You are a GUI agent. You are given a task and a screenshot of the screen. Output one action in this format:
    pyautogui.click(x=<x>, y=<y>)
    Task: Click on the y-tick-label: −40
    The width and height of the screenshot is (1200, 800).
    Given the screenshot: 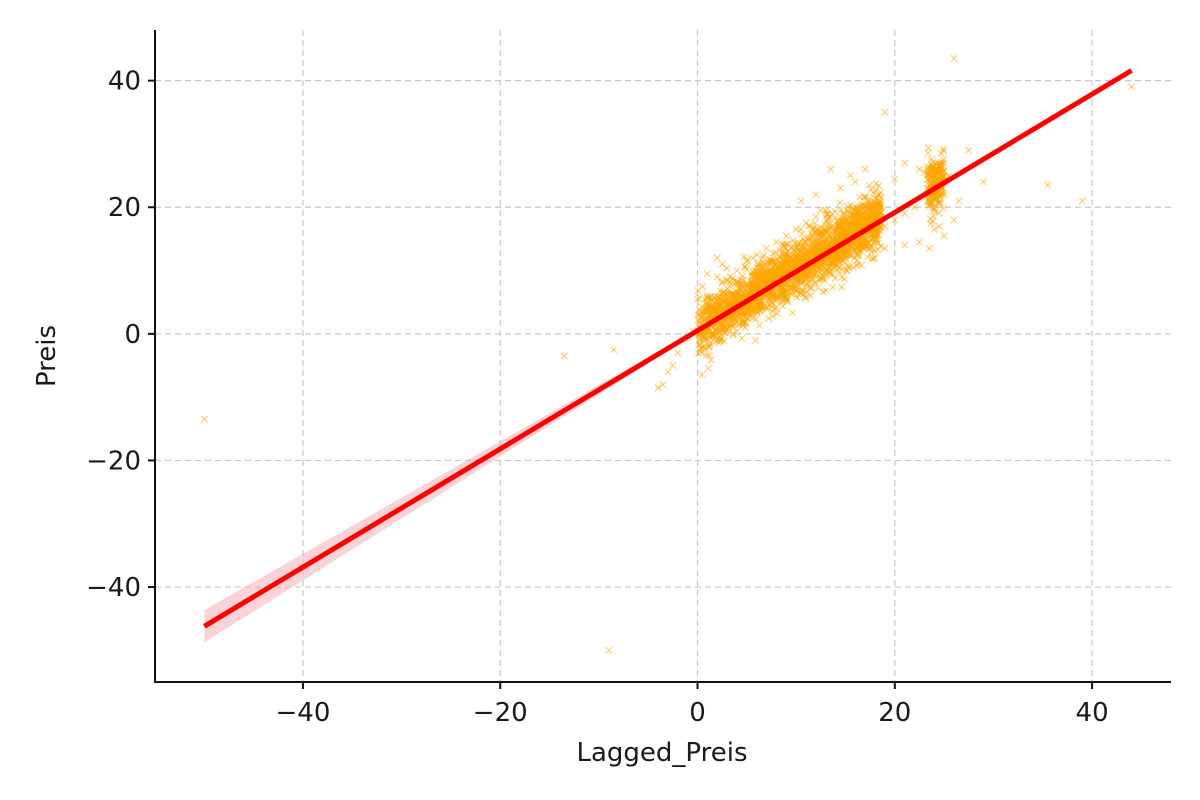 What is the action you would take?
    pyautogui.click(x=113, y=588)
    